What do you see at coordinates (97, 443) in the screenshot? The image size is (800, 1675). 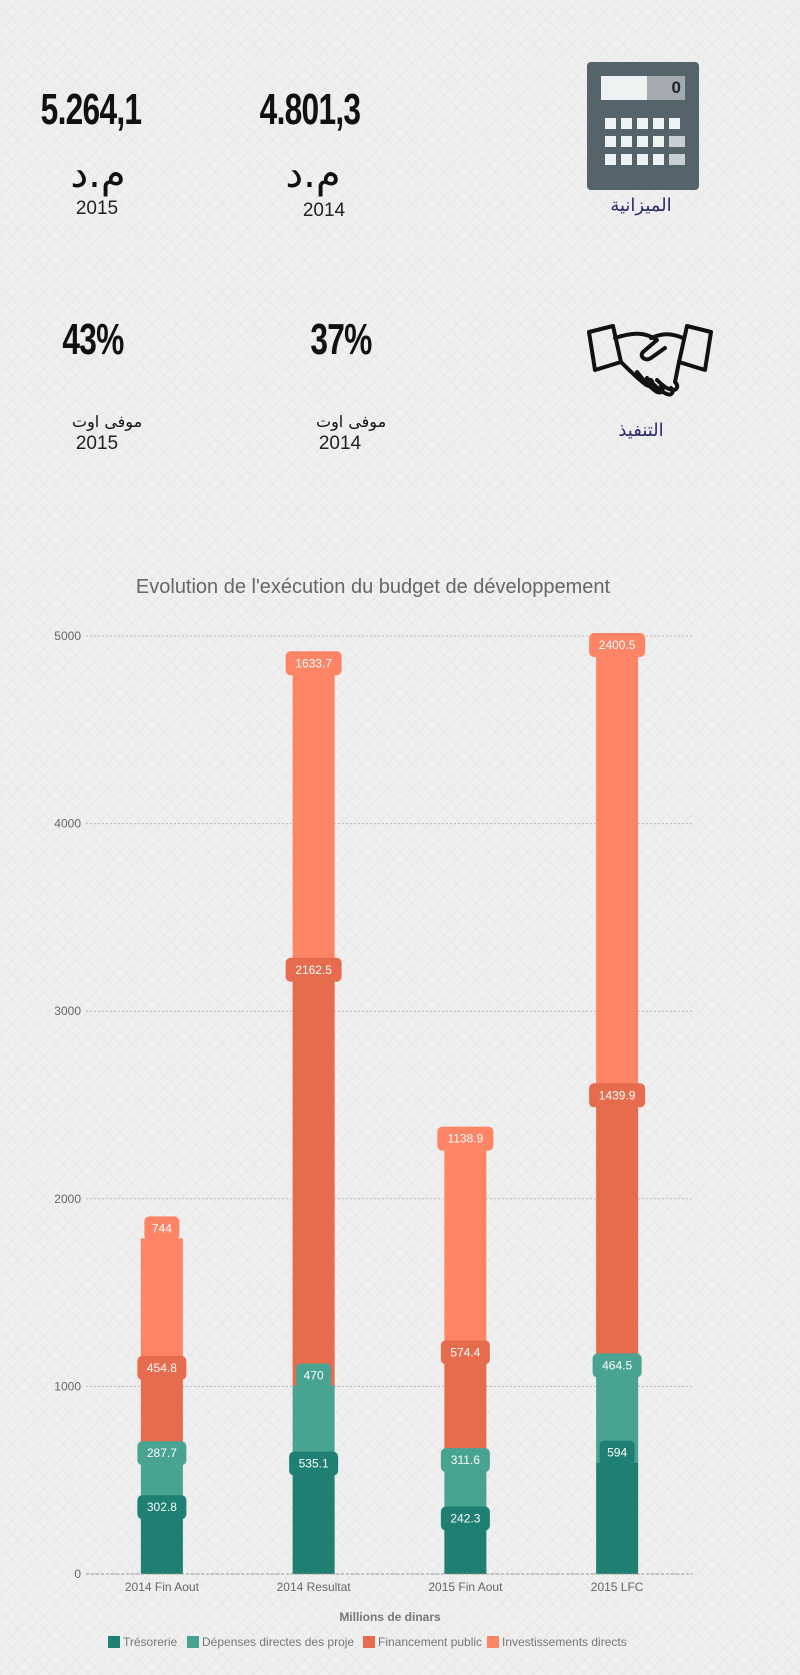 I see `execution-2015-year: 2015` at bounding box center [97, 443].